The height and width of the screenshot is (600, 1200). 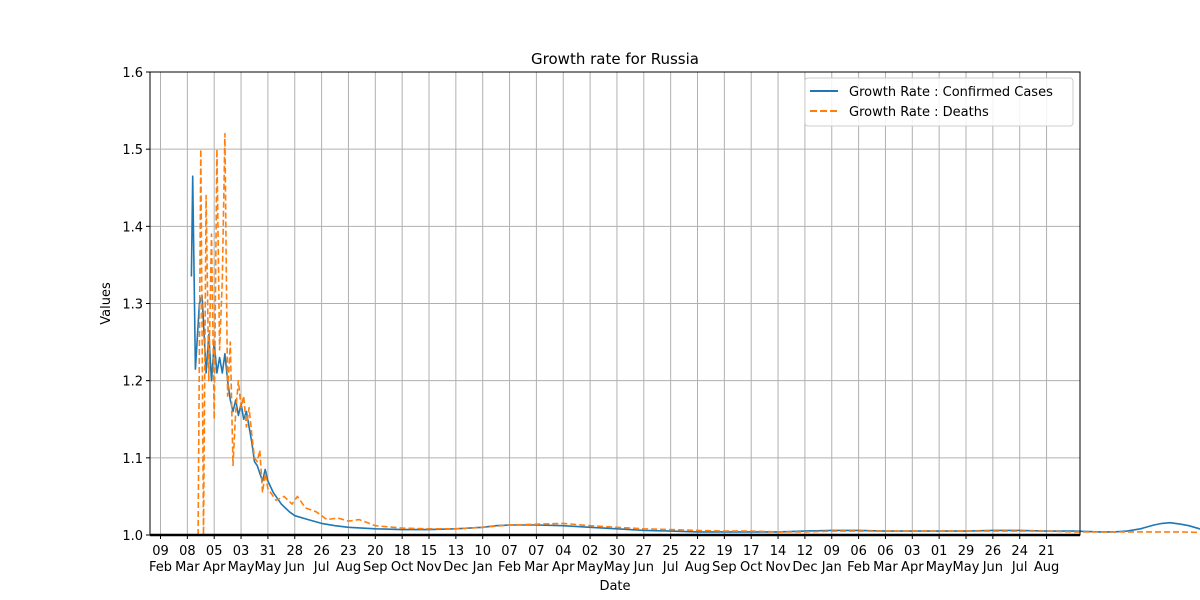 I want to click on y-tick-label: 1.3, so click(x=132, y=305).